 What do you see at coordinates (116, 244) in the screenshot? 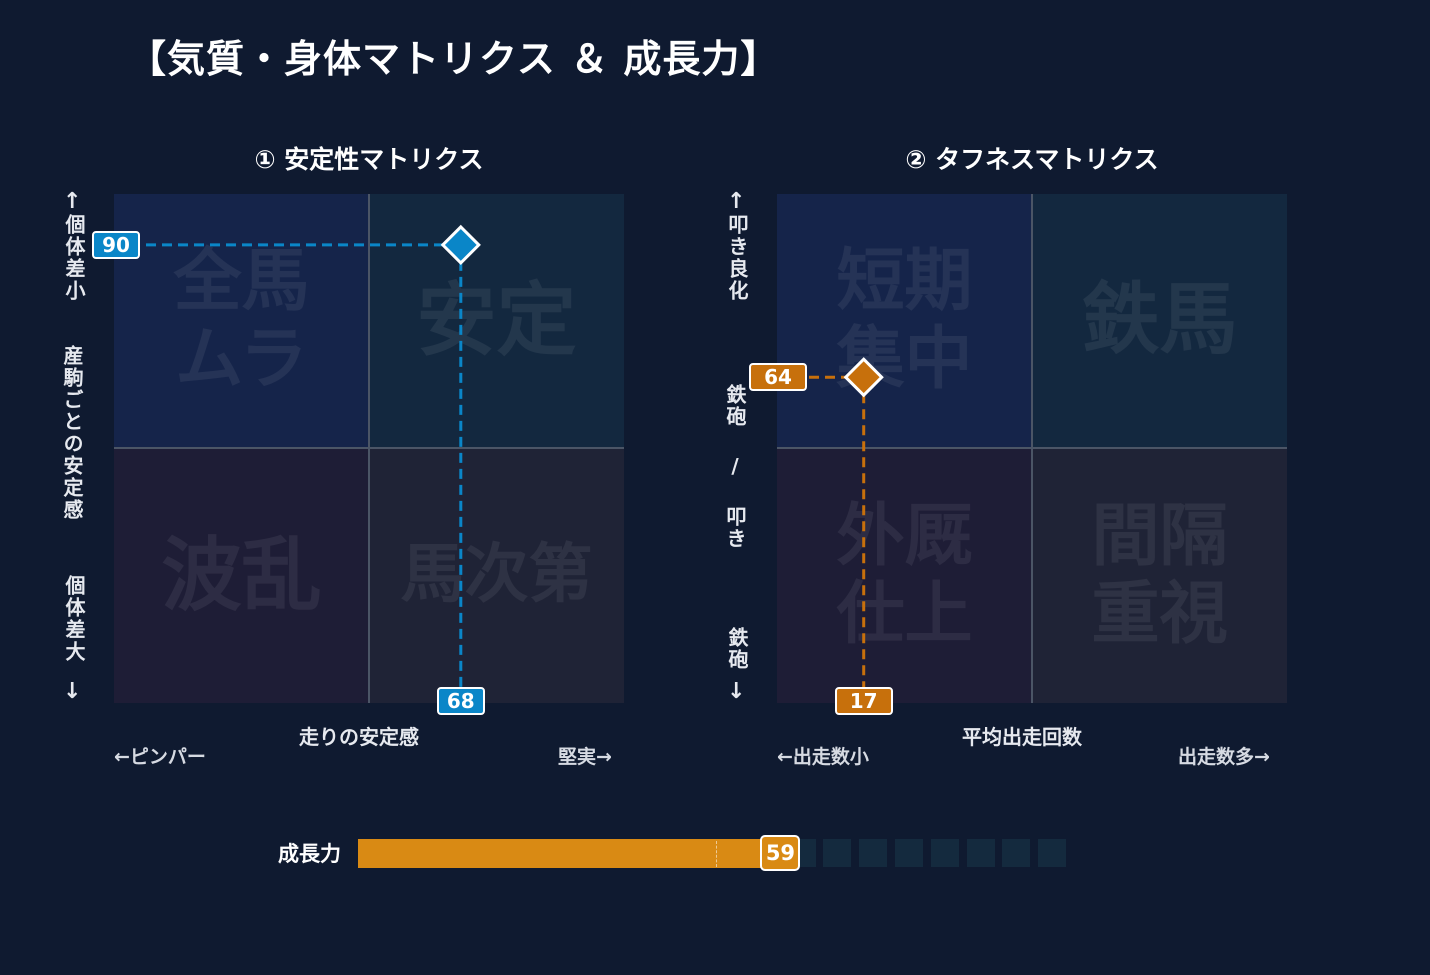
I see `stability-y-value-badge: 90` at bounding box center [116, 244].